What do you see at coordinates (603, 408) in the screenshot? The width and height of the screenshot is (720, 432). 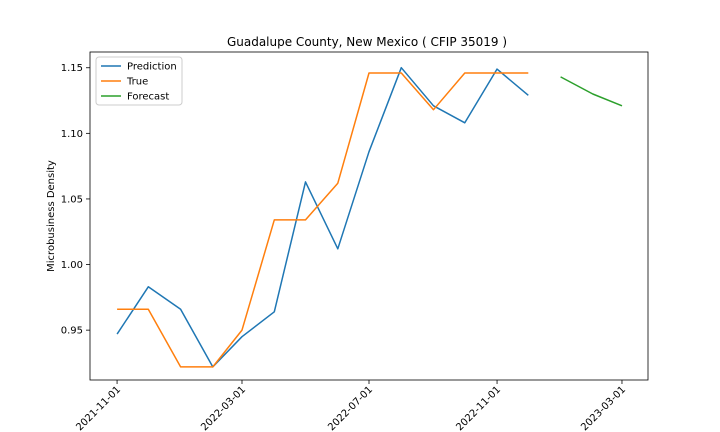 I see `x-tick-label: 2023-03-01` at bounding box center [603, 408].